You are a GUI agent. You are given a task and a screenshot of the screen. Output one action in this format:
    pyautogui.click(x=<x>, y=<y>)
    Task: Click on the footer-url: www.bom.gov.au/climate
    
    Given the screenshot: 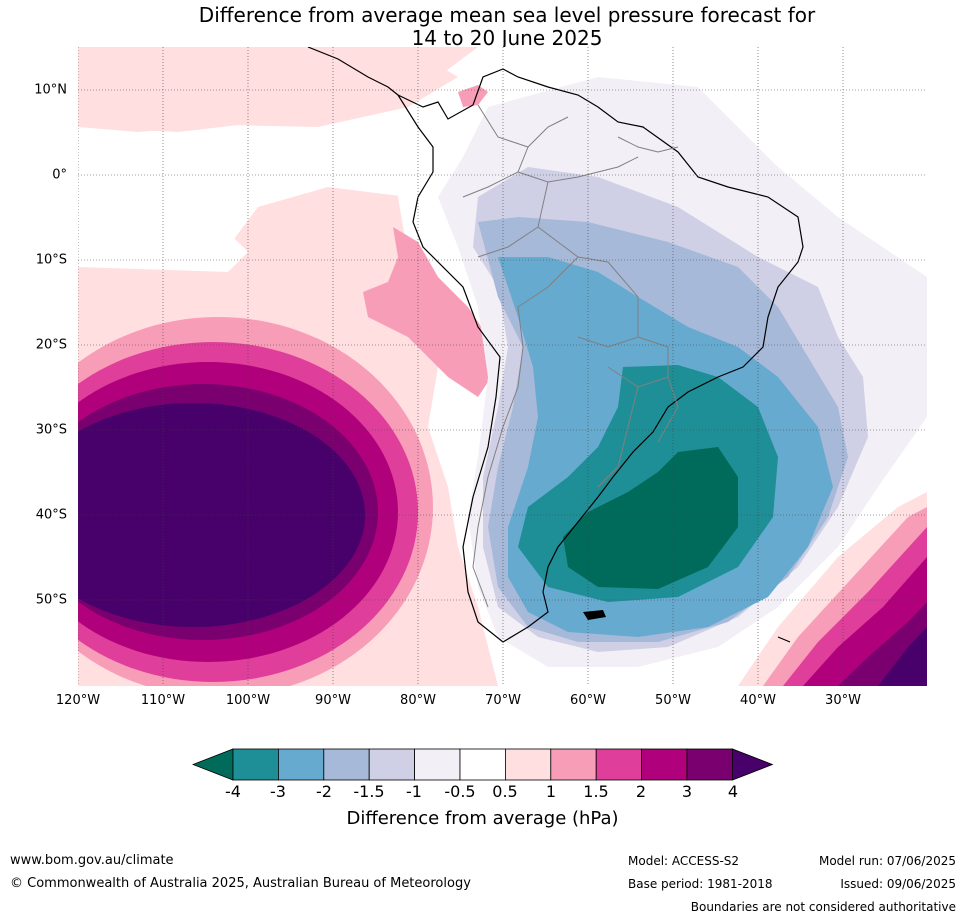 What is the action you would take?
    pyautogui.click(x=92, y=860)
    